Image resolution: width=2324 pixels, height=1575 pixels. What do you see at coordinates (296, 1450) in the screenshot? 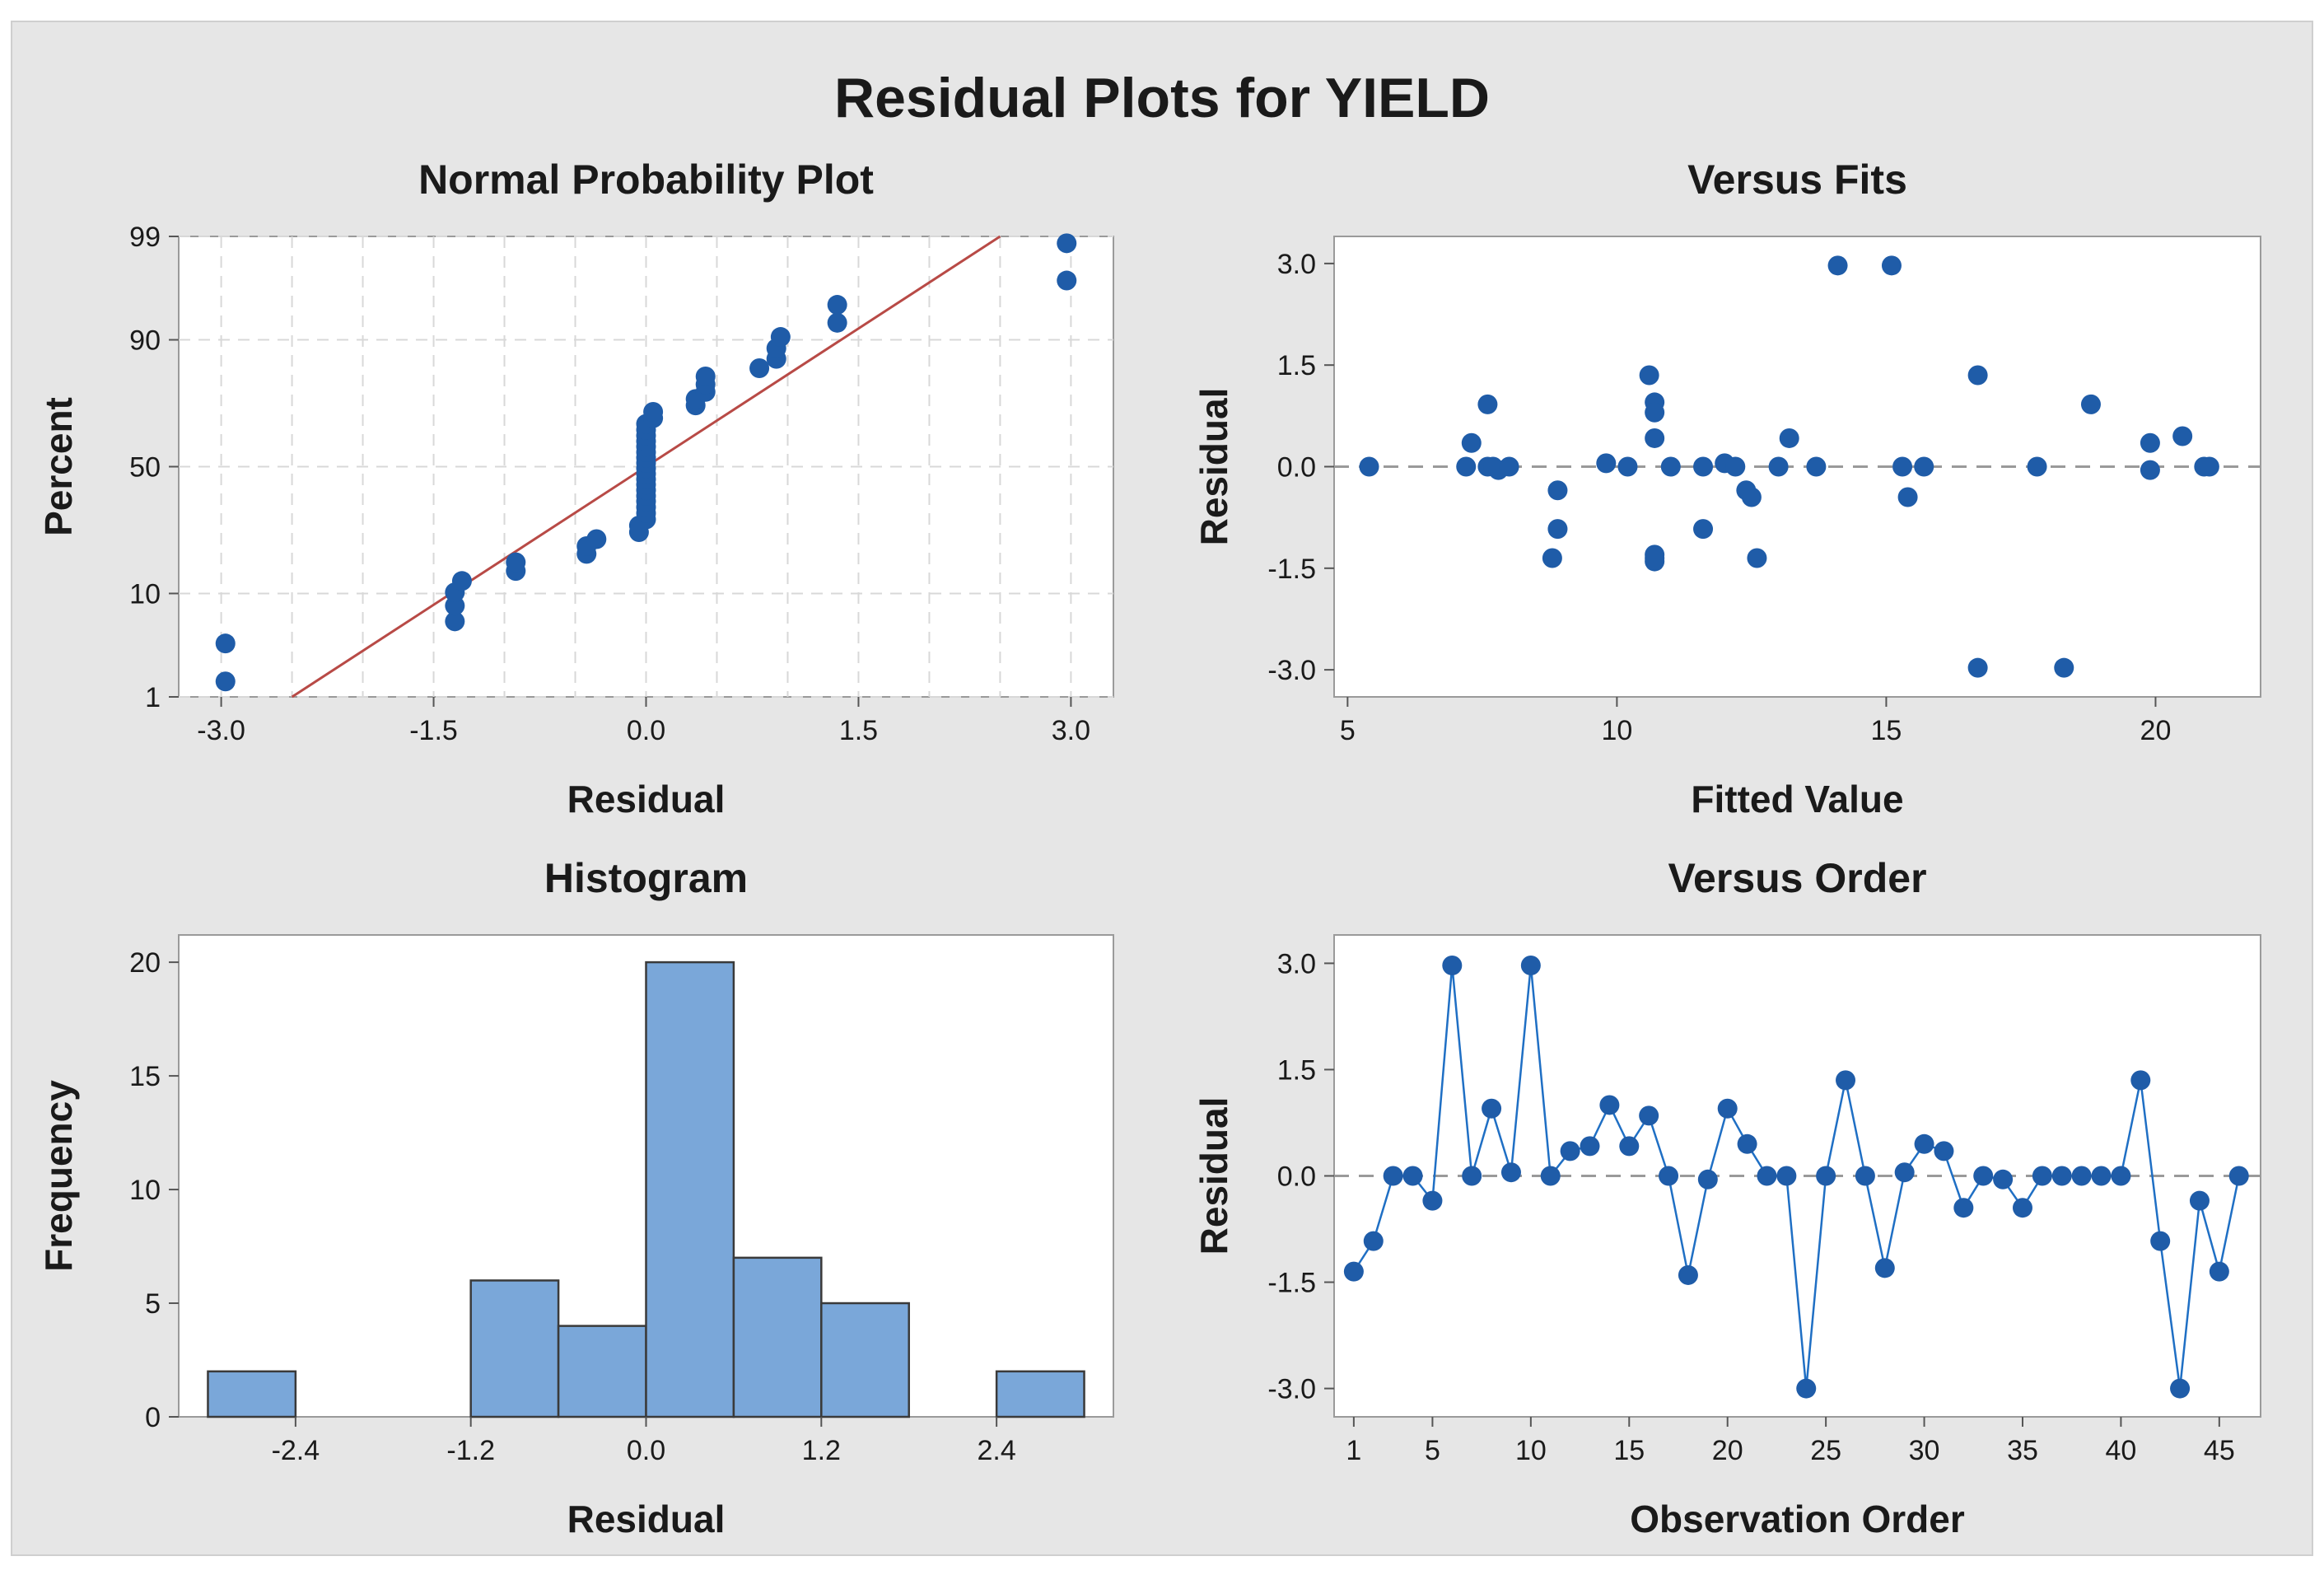
I see `hist-x-tick-label: -2.4` at bounding box center [296, 1450].